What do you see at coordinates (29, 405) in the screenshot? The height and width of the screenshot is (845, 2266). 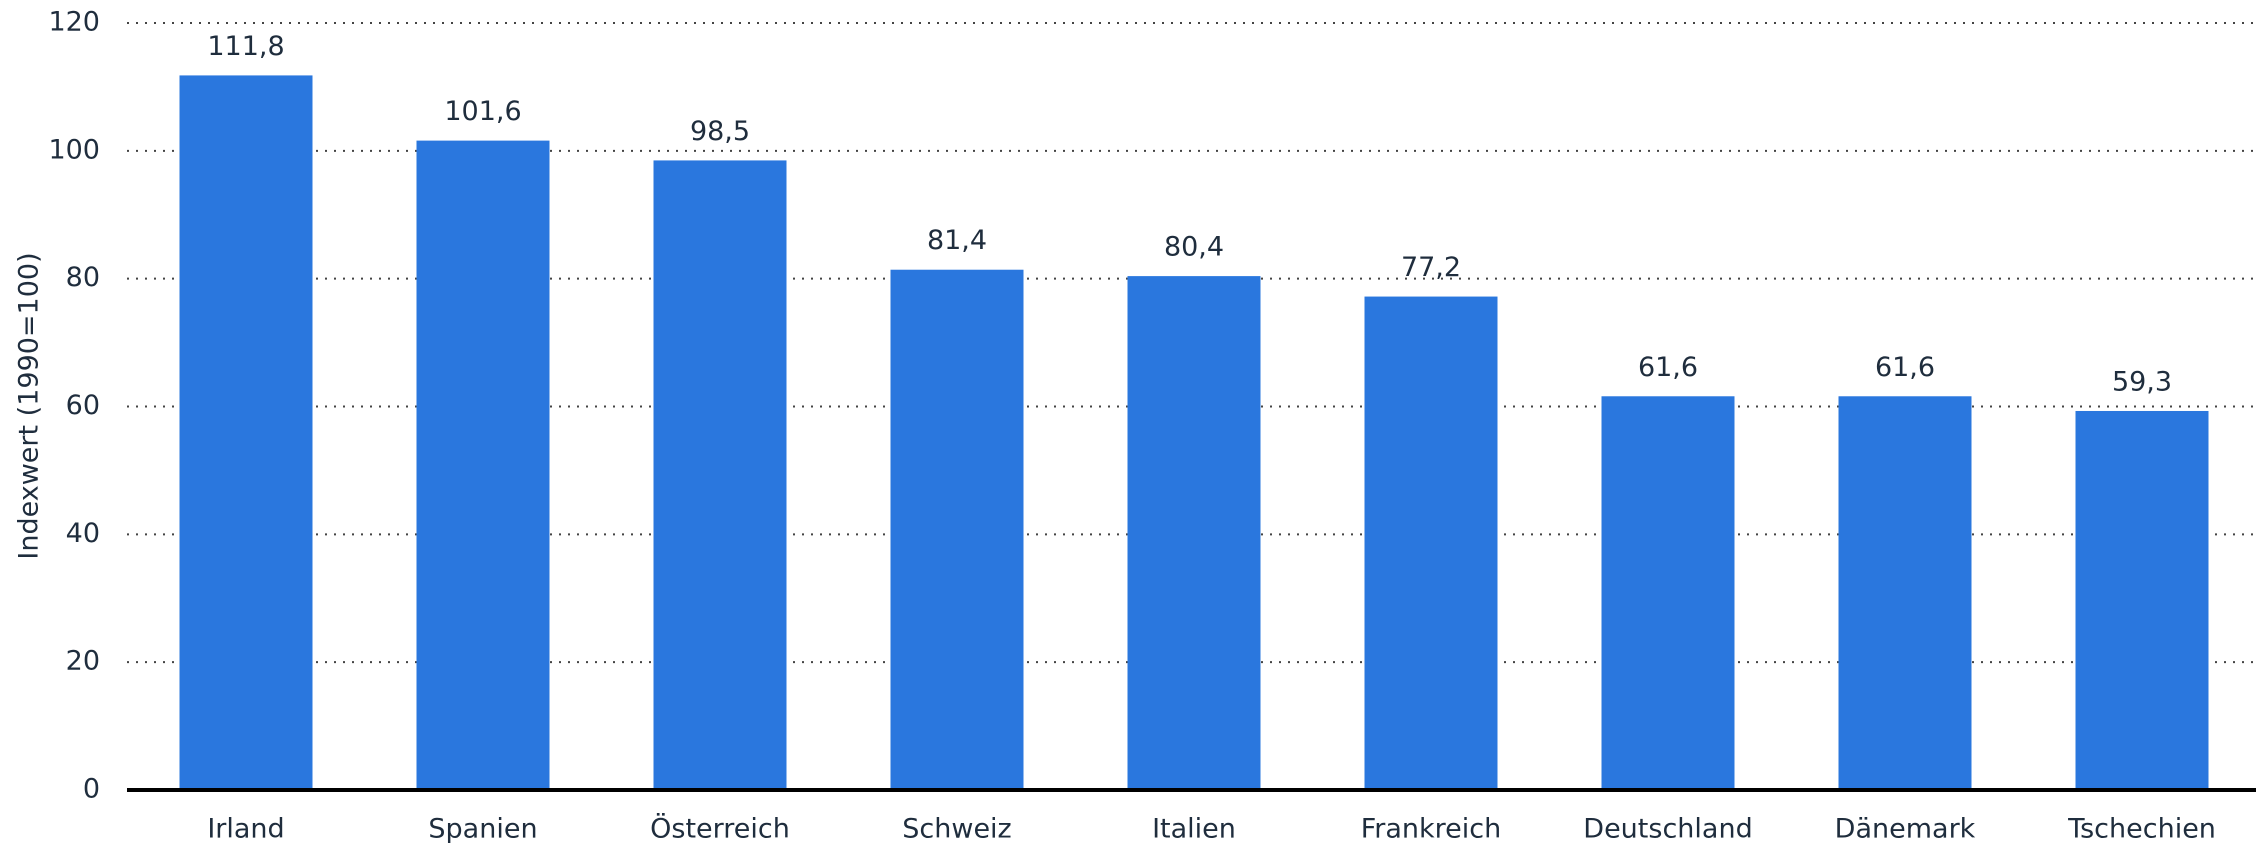 I see `y-axis-label: Indexwert (1990=100)` at bounding box center [29, 405].